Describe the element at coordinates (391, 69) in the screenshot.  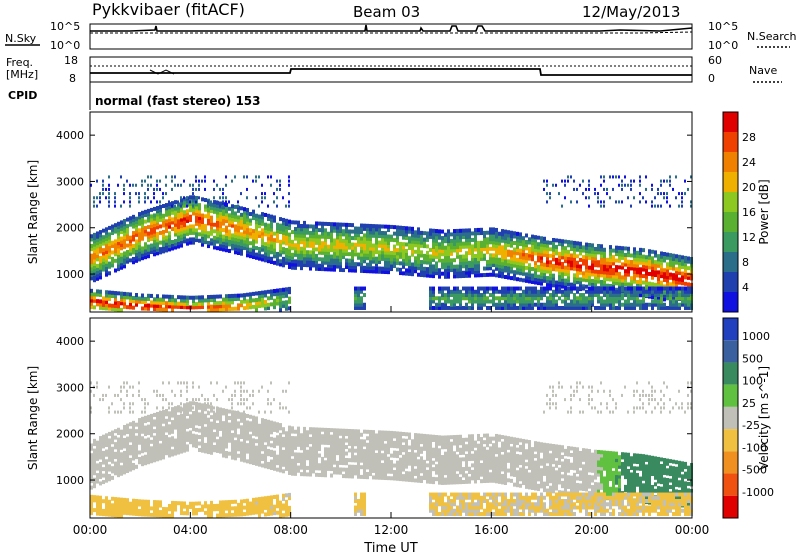
I see `freq-panel-frame` at that location.